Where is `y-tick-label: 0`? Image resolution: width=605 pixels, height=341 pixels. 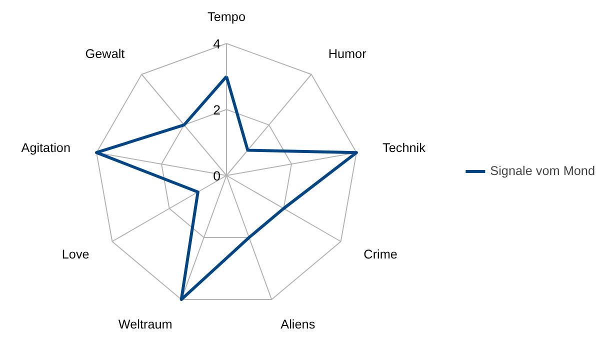
y-tick-label: 0 is located at coordinates (217, 176).